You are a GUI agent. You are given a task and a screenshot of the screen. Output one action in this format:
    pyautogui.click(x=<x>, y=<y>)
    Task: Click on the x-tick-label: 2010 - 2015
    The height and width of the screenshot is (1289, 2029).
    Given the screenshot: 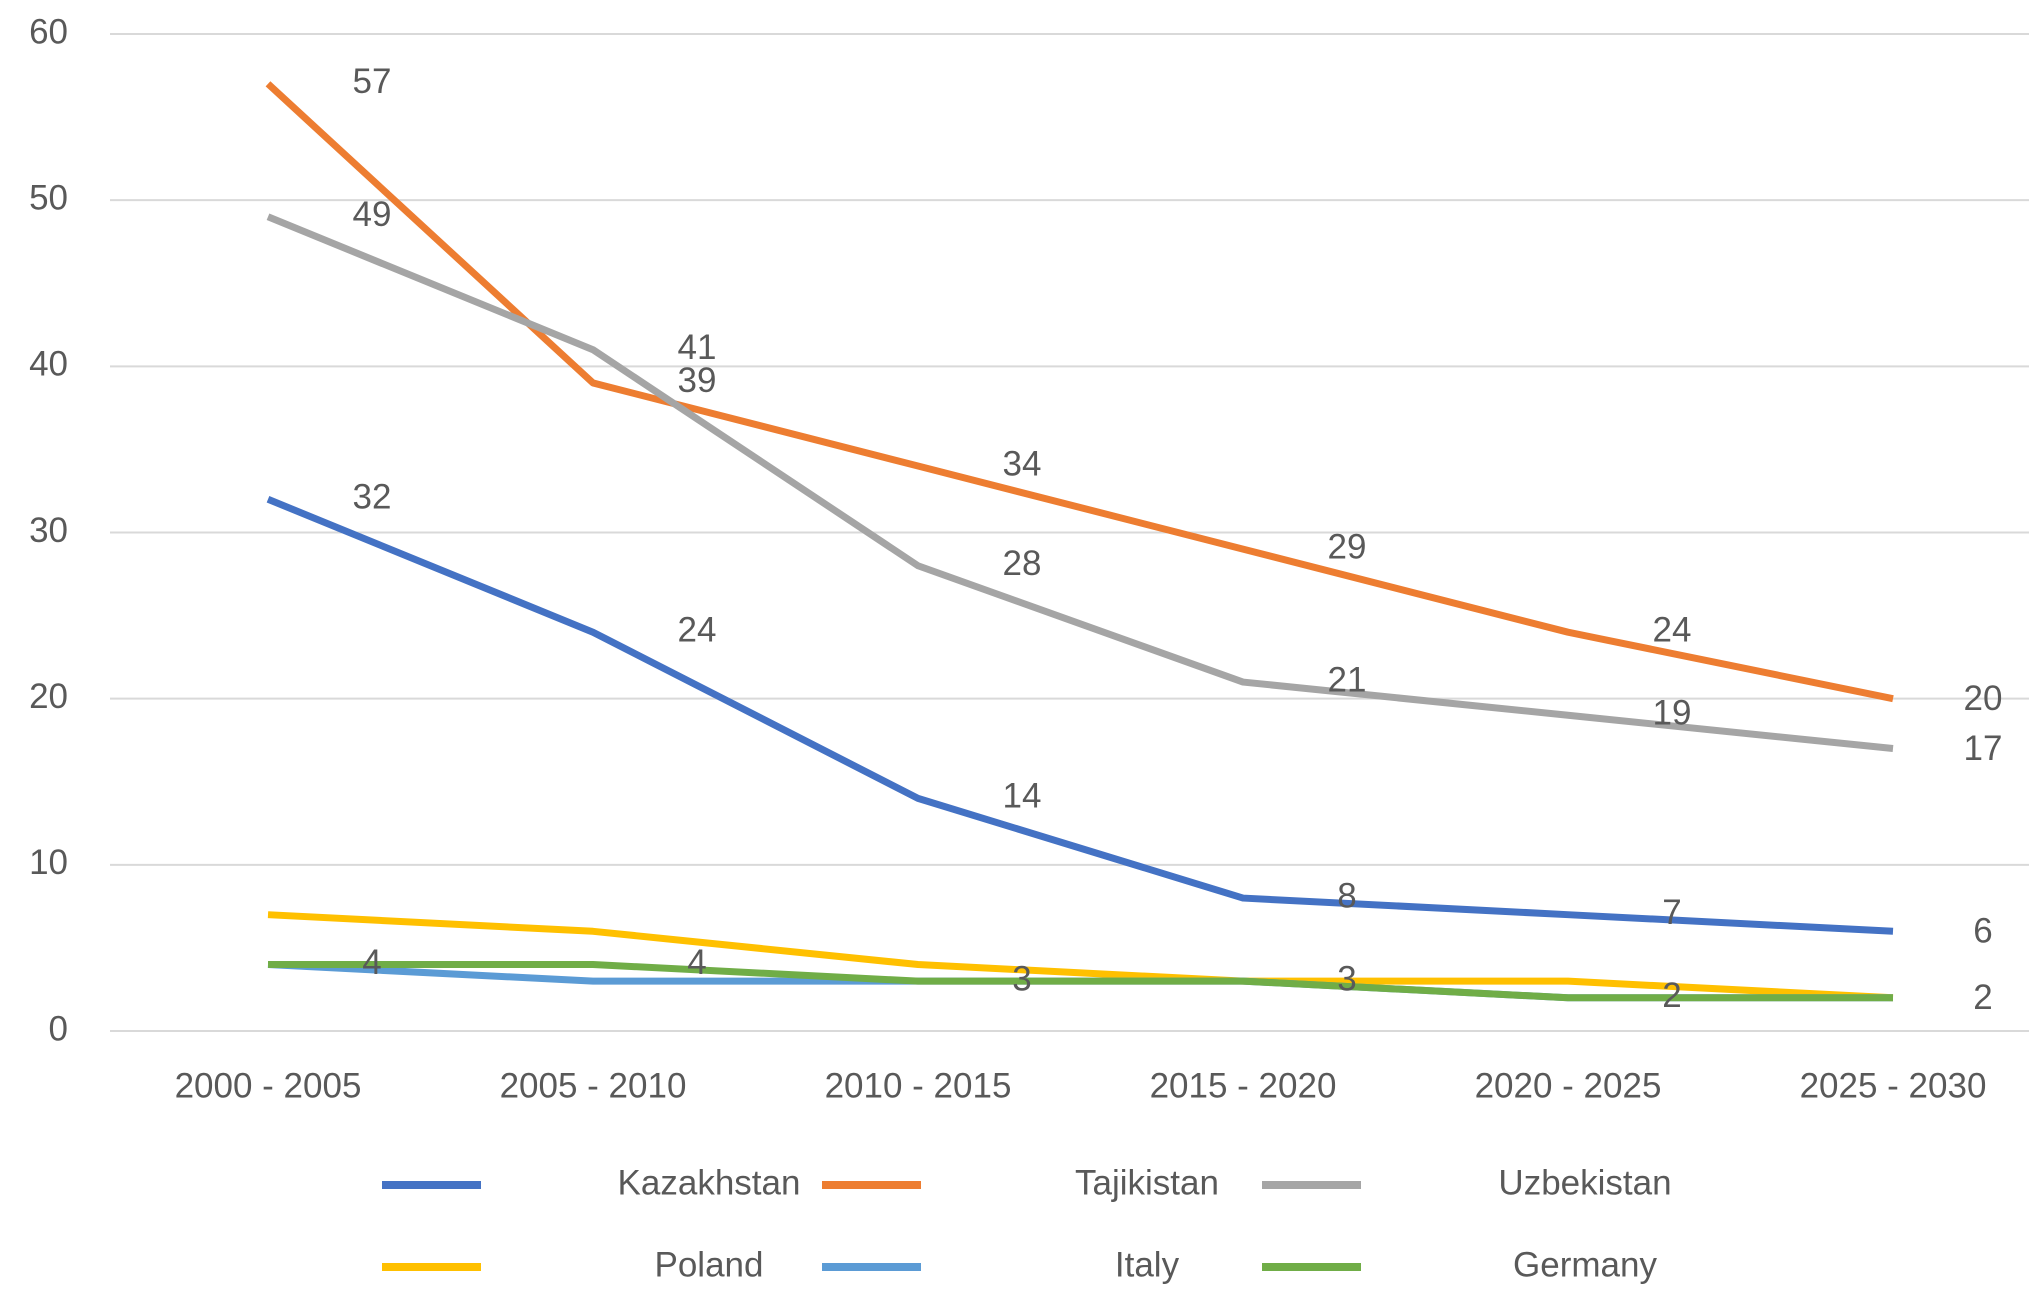 What is the action you would take?
    pyautogui.click(x=918, y=1085)
    